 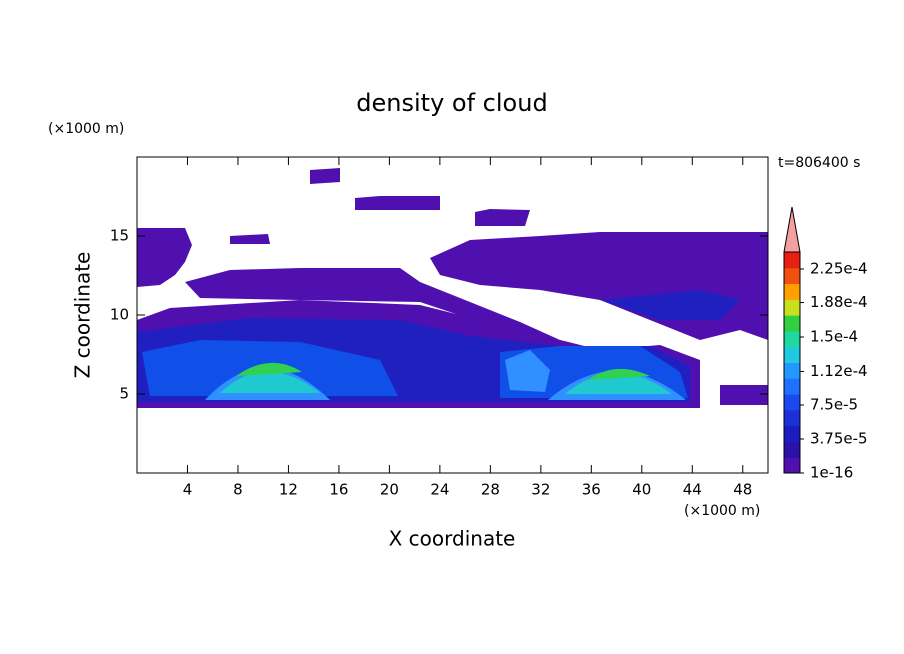 I want to click on colorbar-label: 1.88e-4, so click(x=839, y=302).